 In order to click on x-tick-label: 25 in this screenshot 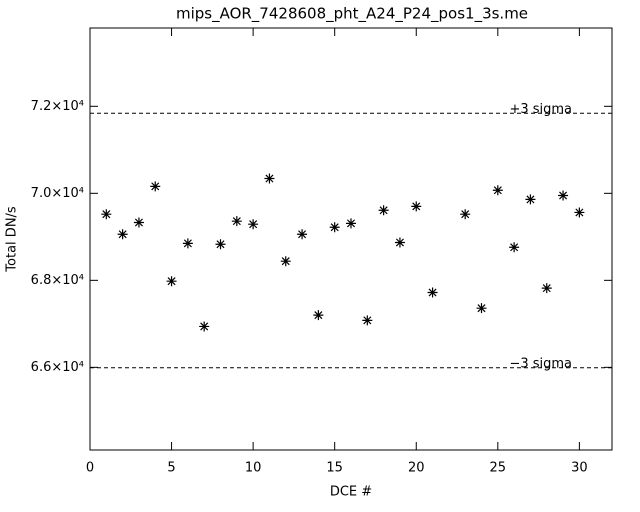, I will do `click(498, 468)`.